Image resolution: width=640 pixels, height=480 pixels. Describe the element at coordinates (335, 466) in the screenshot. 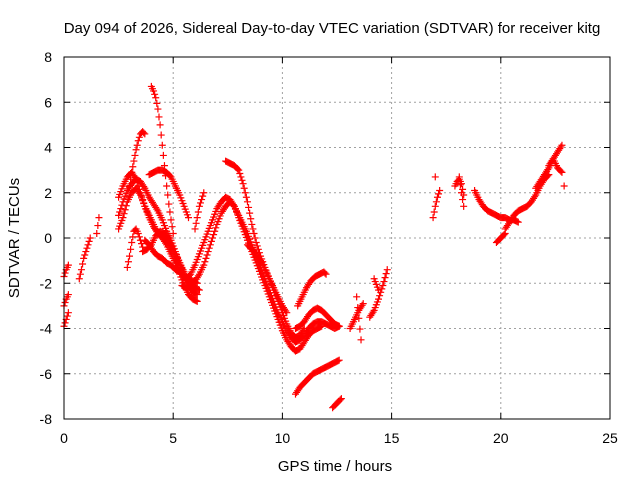

I see `x-axis-label: GPS time / hours` at that location.